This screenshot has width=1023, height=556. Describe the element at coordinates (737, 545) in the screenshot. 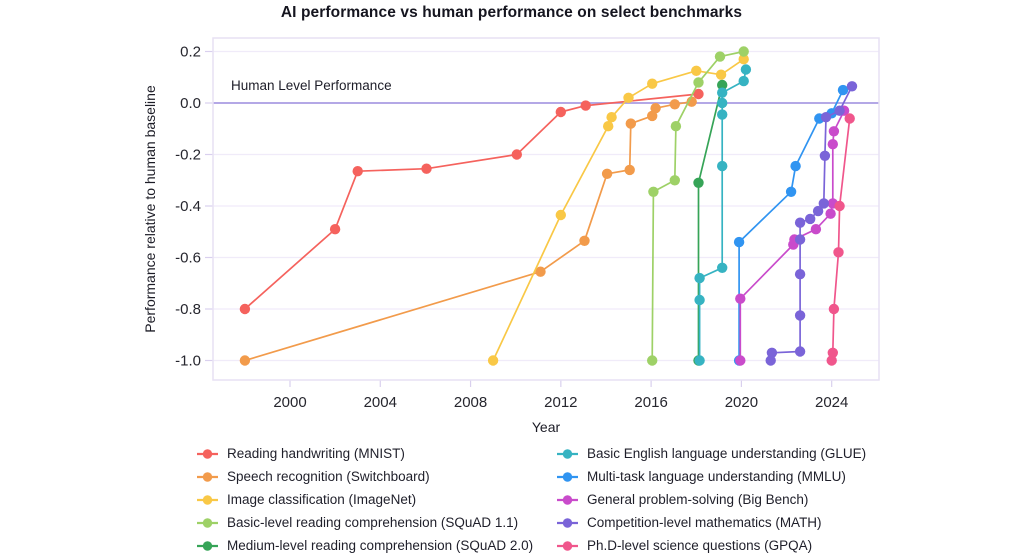

I see `legend-item-gpqa: Ph.D-level science questions (GPQA)` at that location.